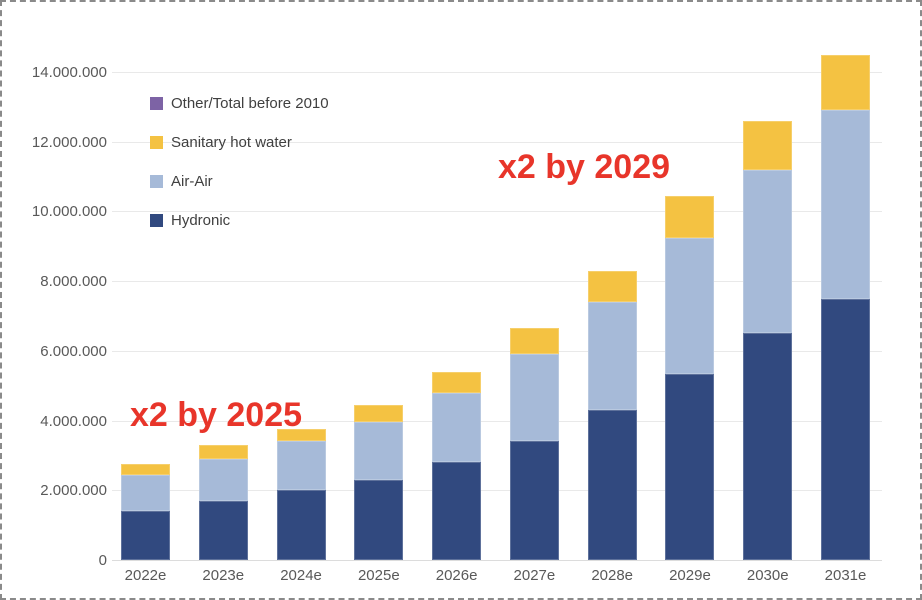  I want to click on bar-segment-2031e-hydronic, so click(846, 429).